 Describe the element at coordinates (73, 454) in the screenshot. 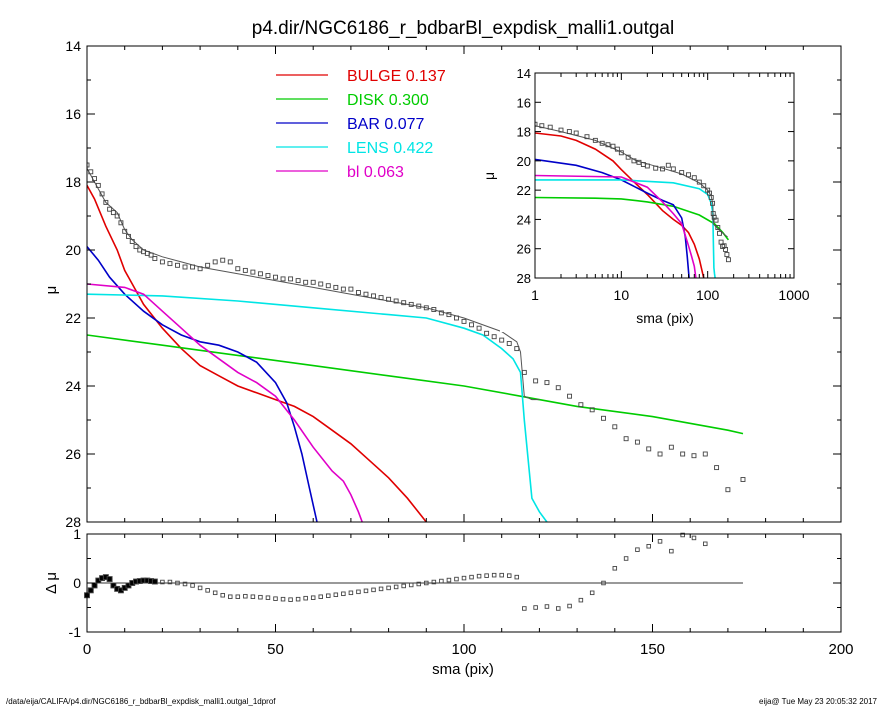

I see `main-ytick-label: 26` at that location.